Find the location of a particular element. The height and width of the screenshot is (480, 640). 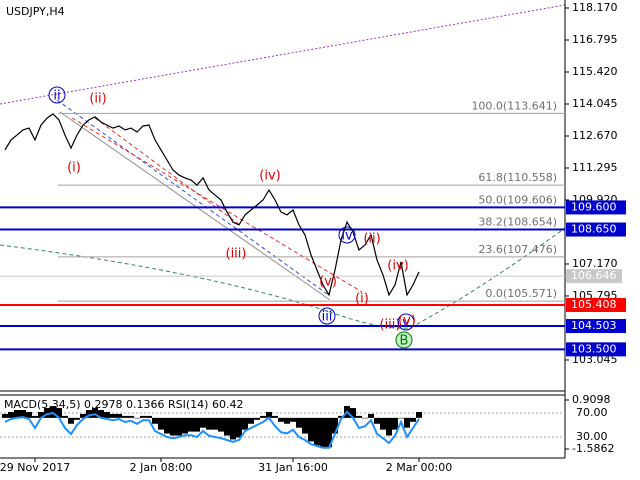

y-tick-label: 114.045 is located at coordinates (595, 103).